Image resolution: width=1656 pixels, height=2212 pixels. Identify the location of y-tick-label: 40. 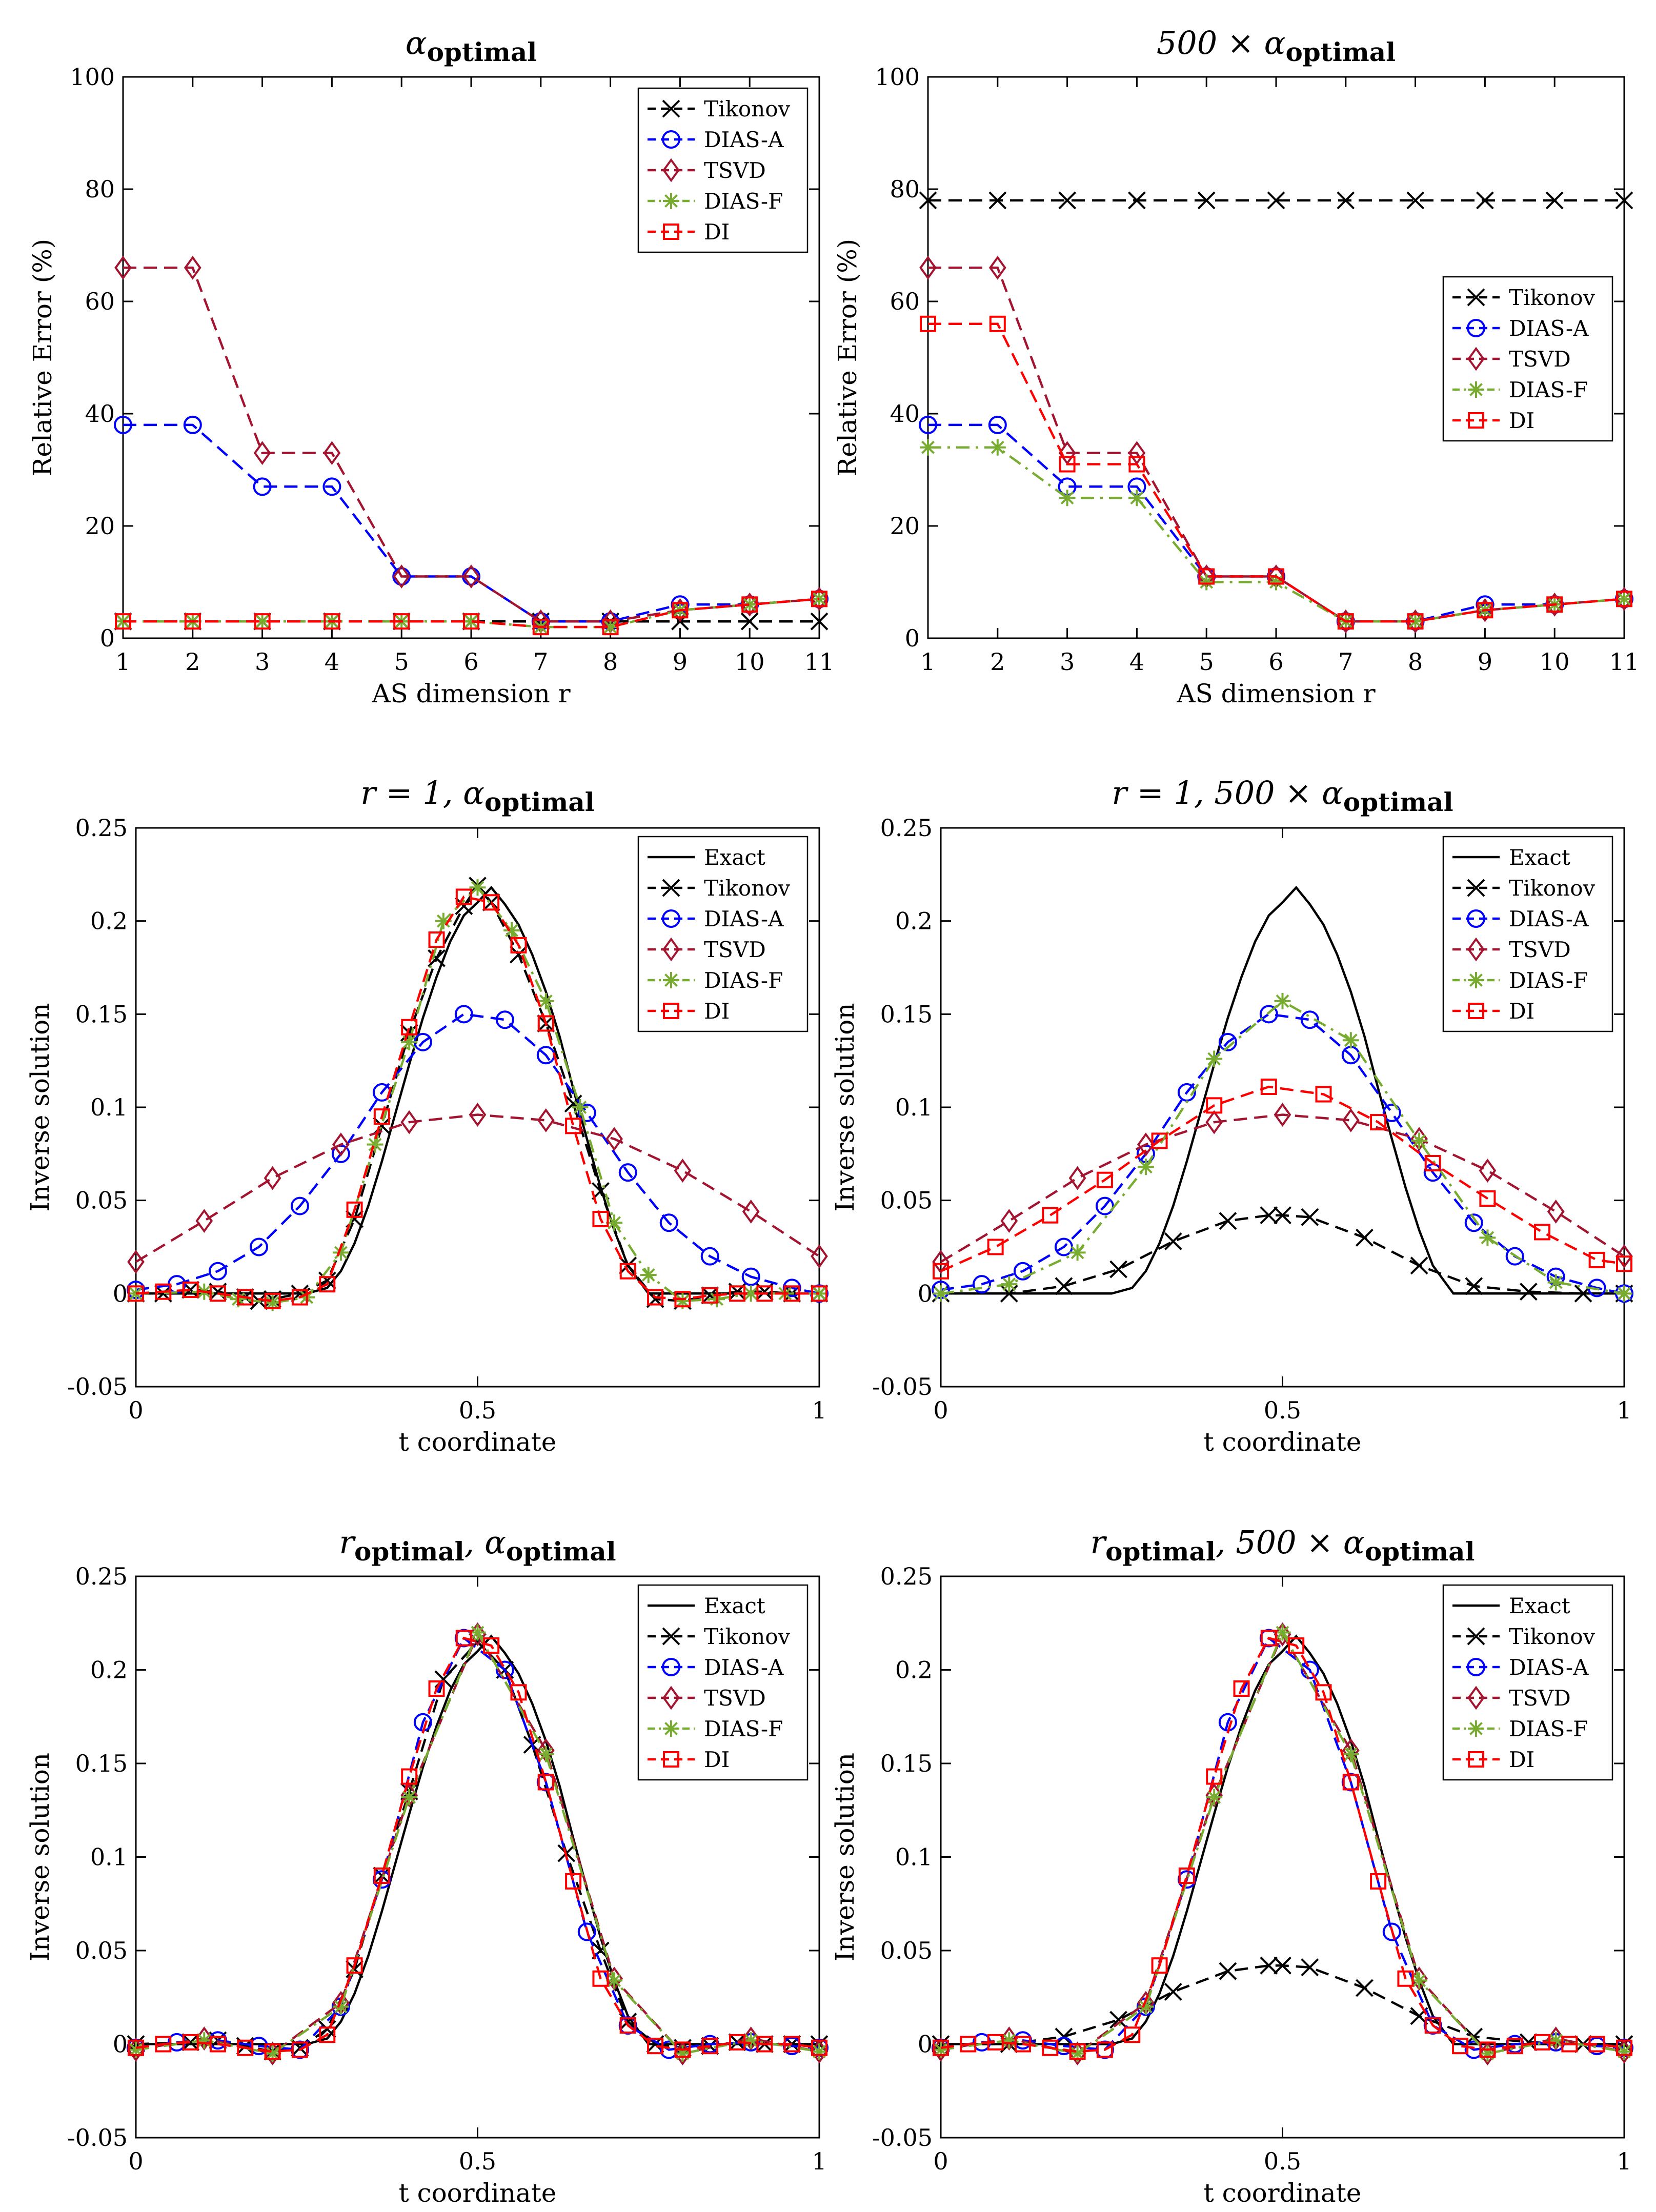
(905, 414).